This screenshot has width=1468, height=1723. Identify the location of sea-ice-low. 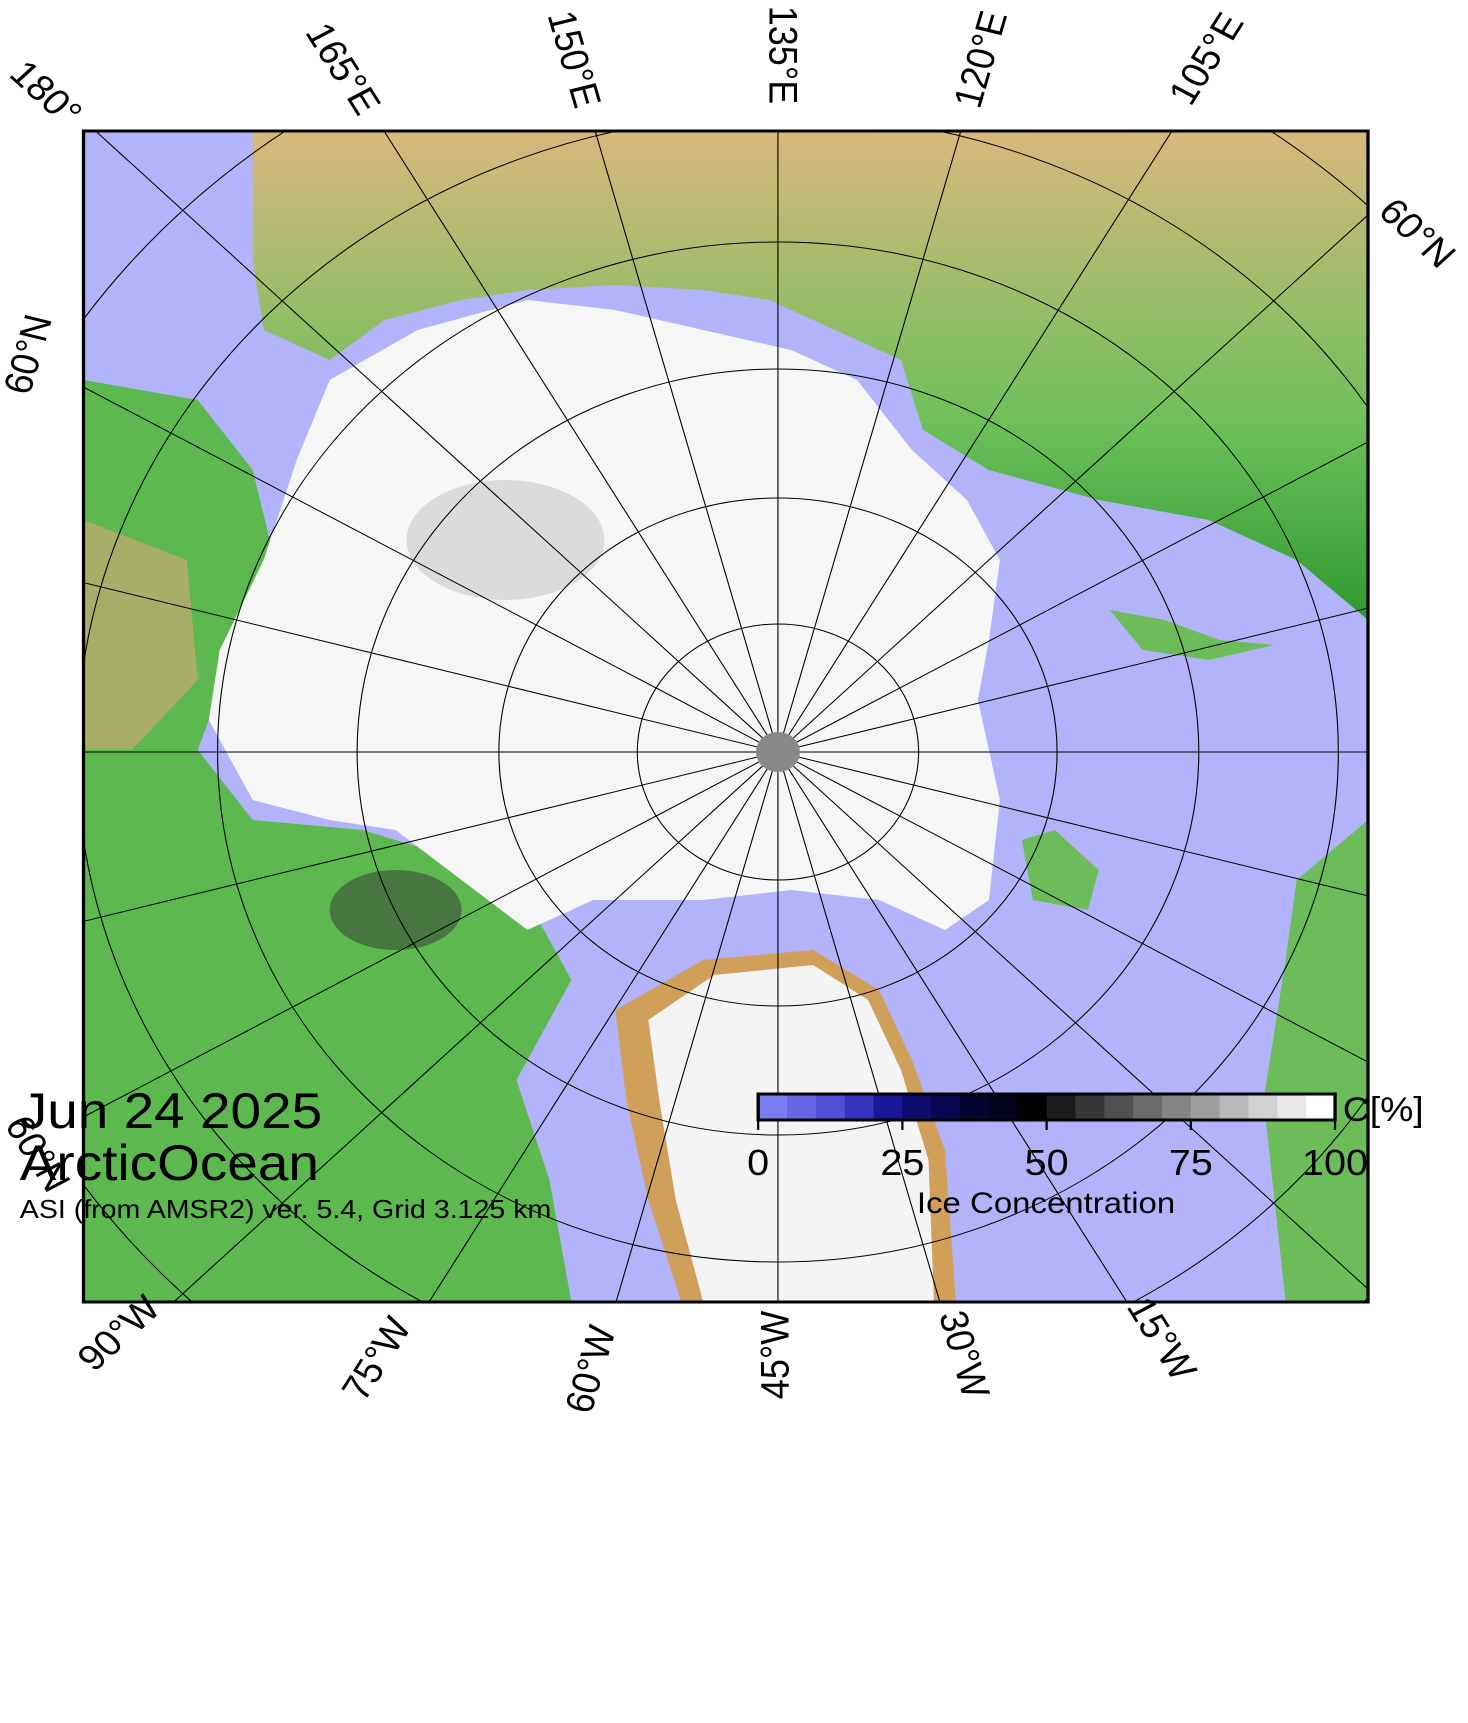
(505, 540).